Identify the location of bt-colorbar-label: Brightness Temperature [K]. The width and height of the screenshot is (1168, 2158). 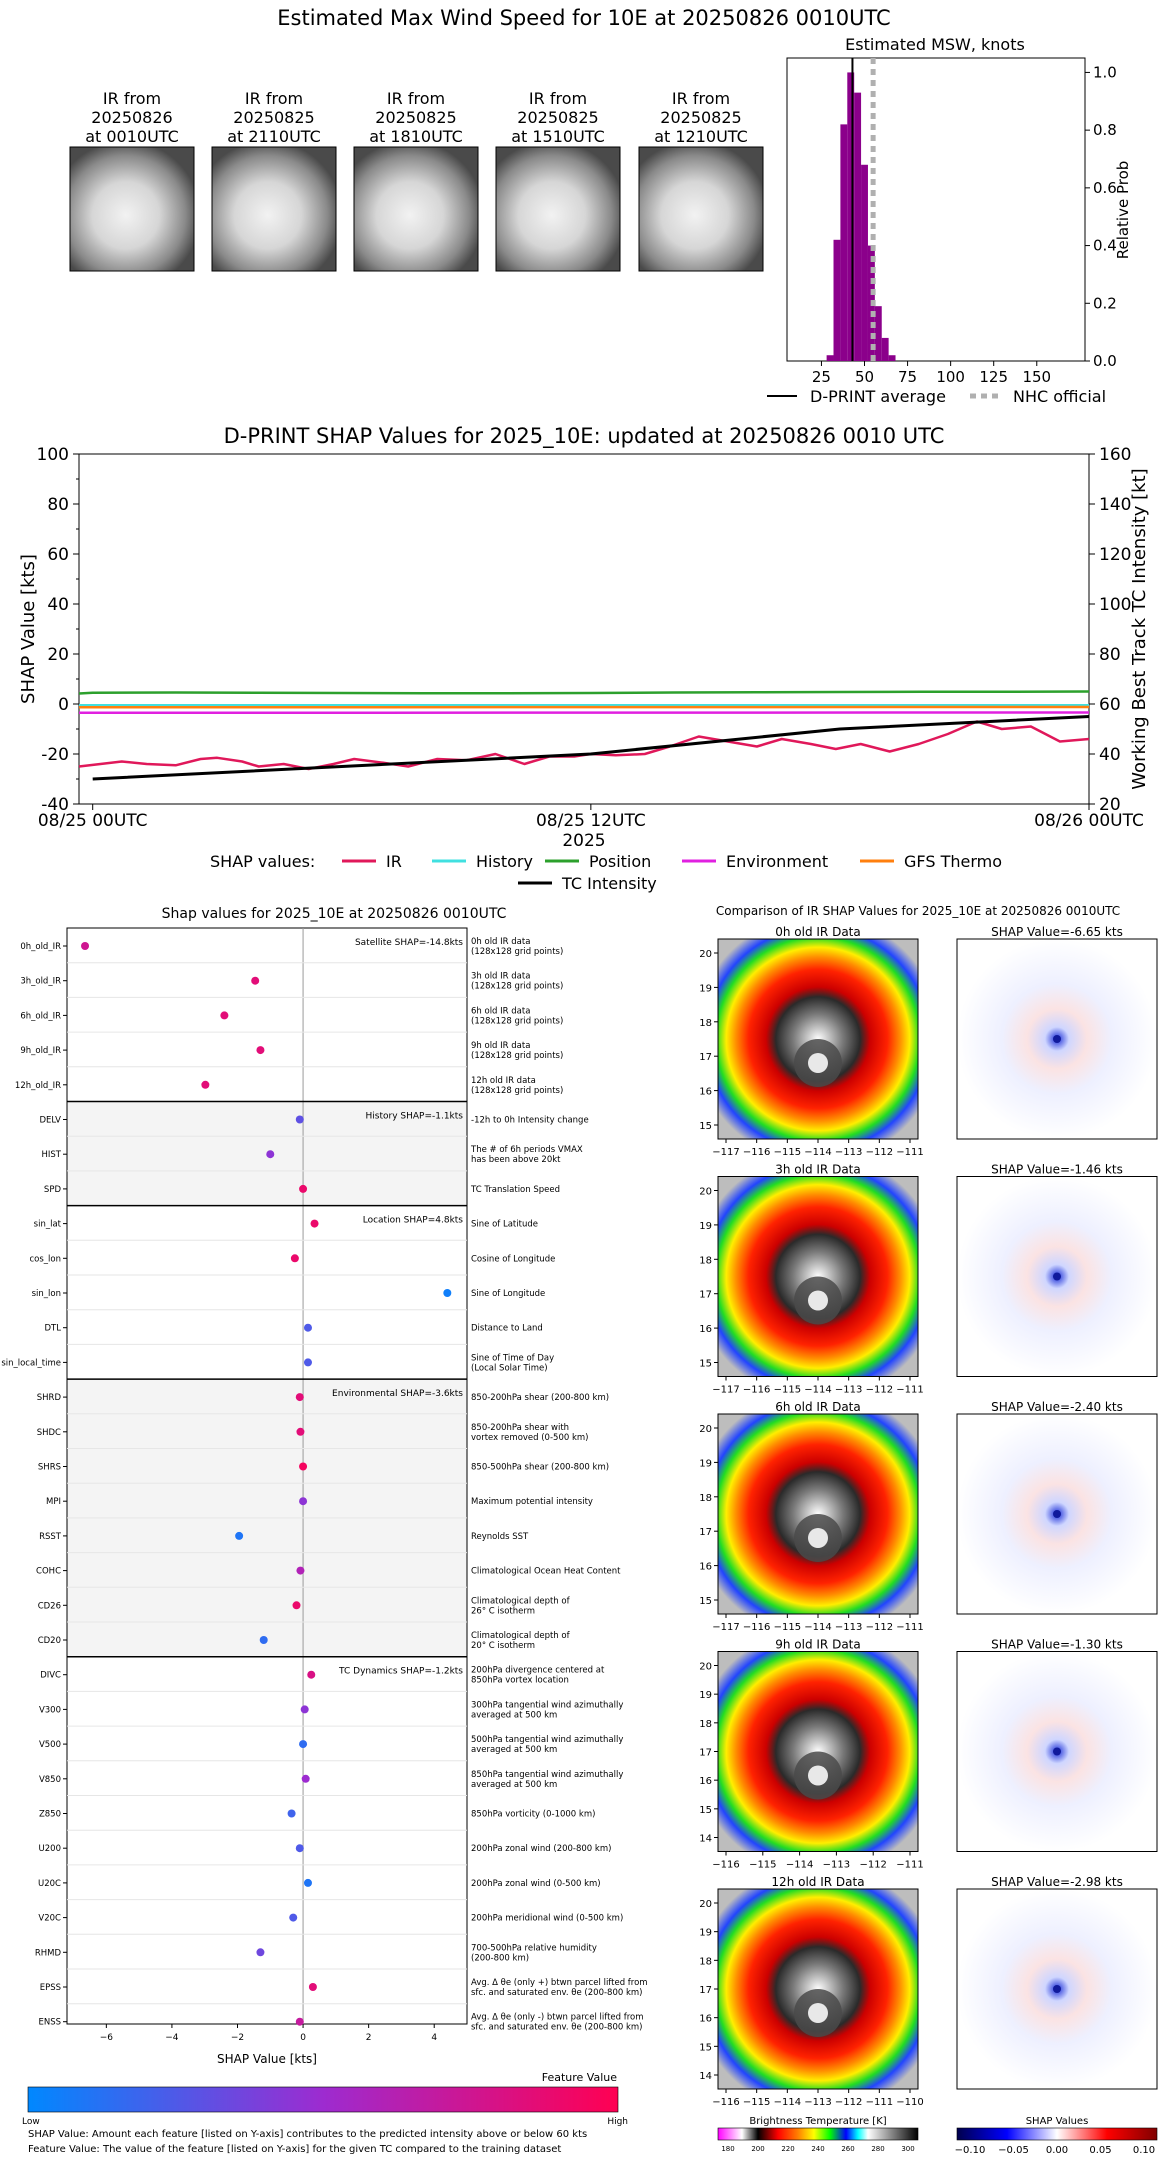
(817, 2121).